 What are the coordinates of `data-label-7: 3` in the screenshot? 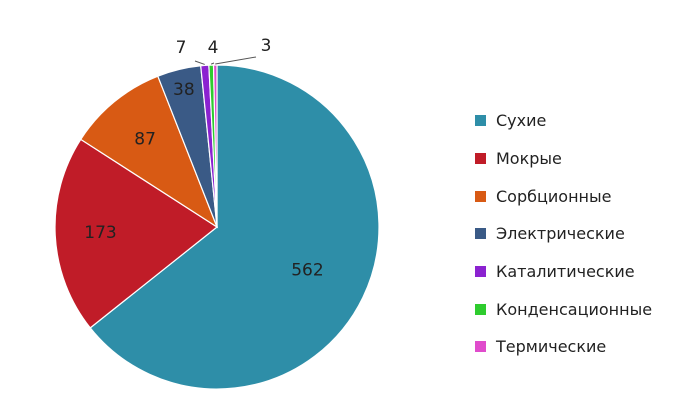 It's located at (266, 46).